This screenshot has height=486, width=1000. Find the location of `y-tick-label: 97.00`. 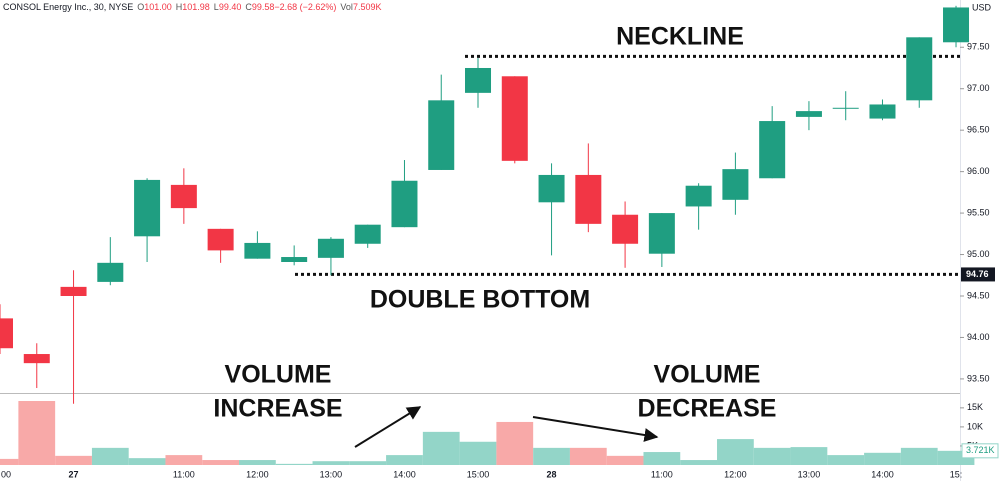

y-tick-label: 97.00 is located at coordinates (978, 88).